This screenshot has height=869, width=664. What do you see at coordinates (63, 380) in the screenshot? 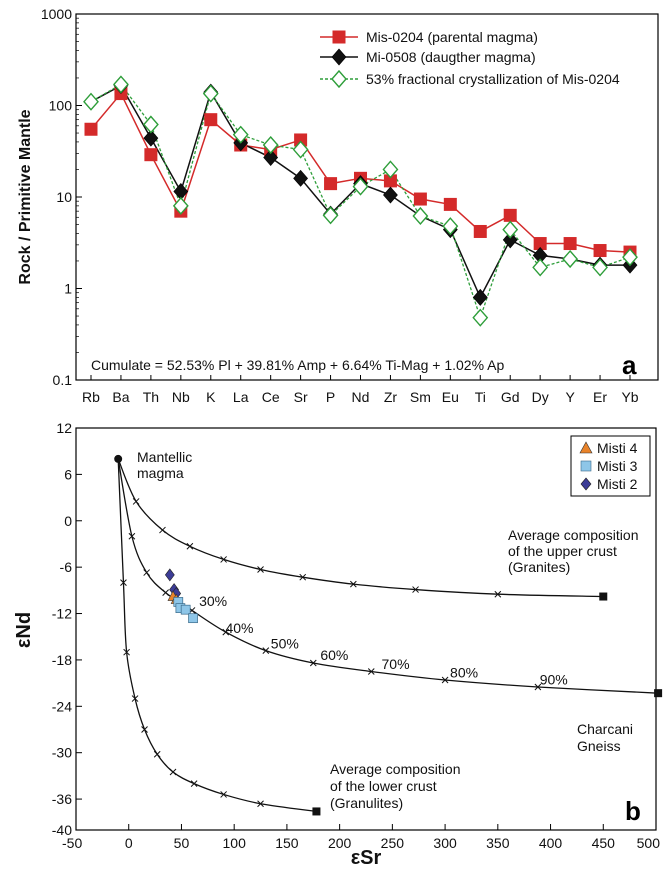
I see `y-tick-label: 0.1` at bounding box center [63, 380].